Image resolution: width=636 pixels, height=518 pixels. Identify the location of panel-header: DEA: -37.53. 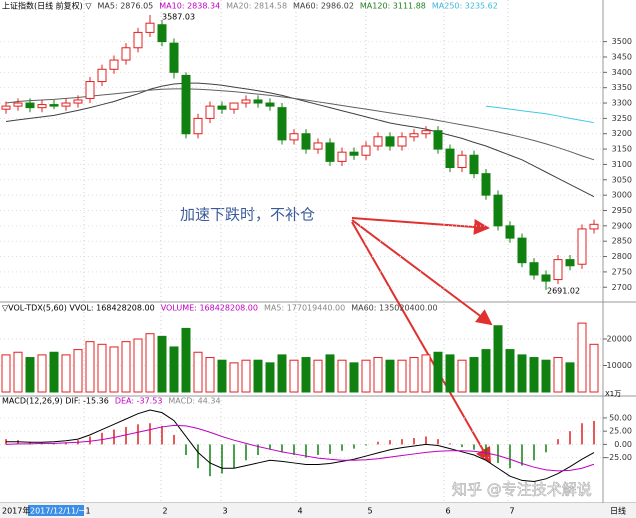
(139, 401).